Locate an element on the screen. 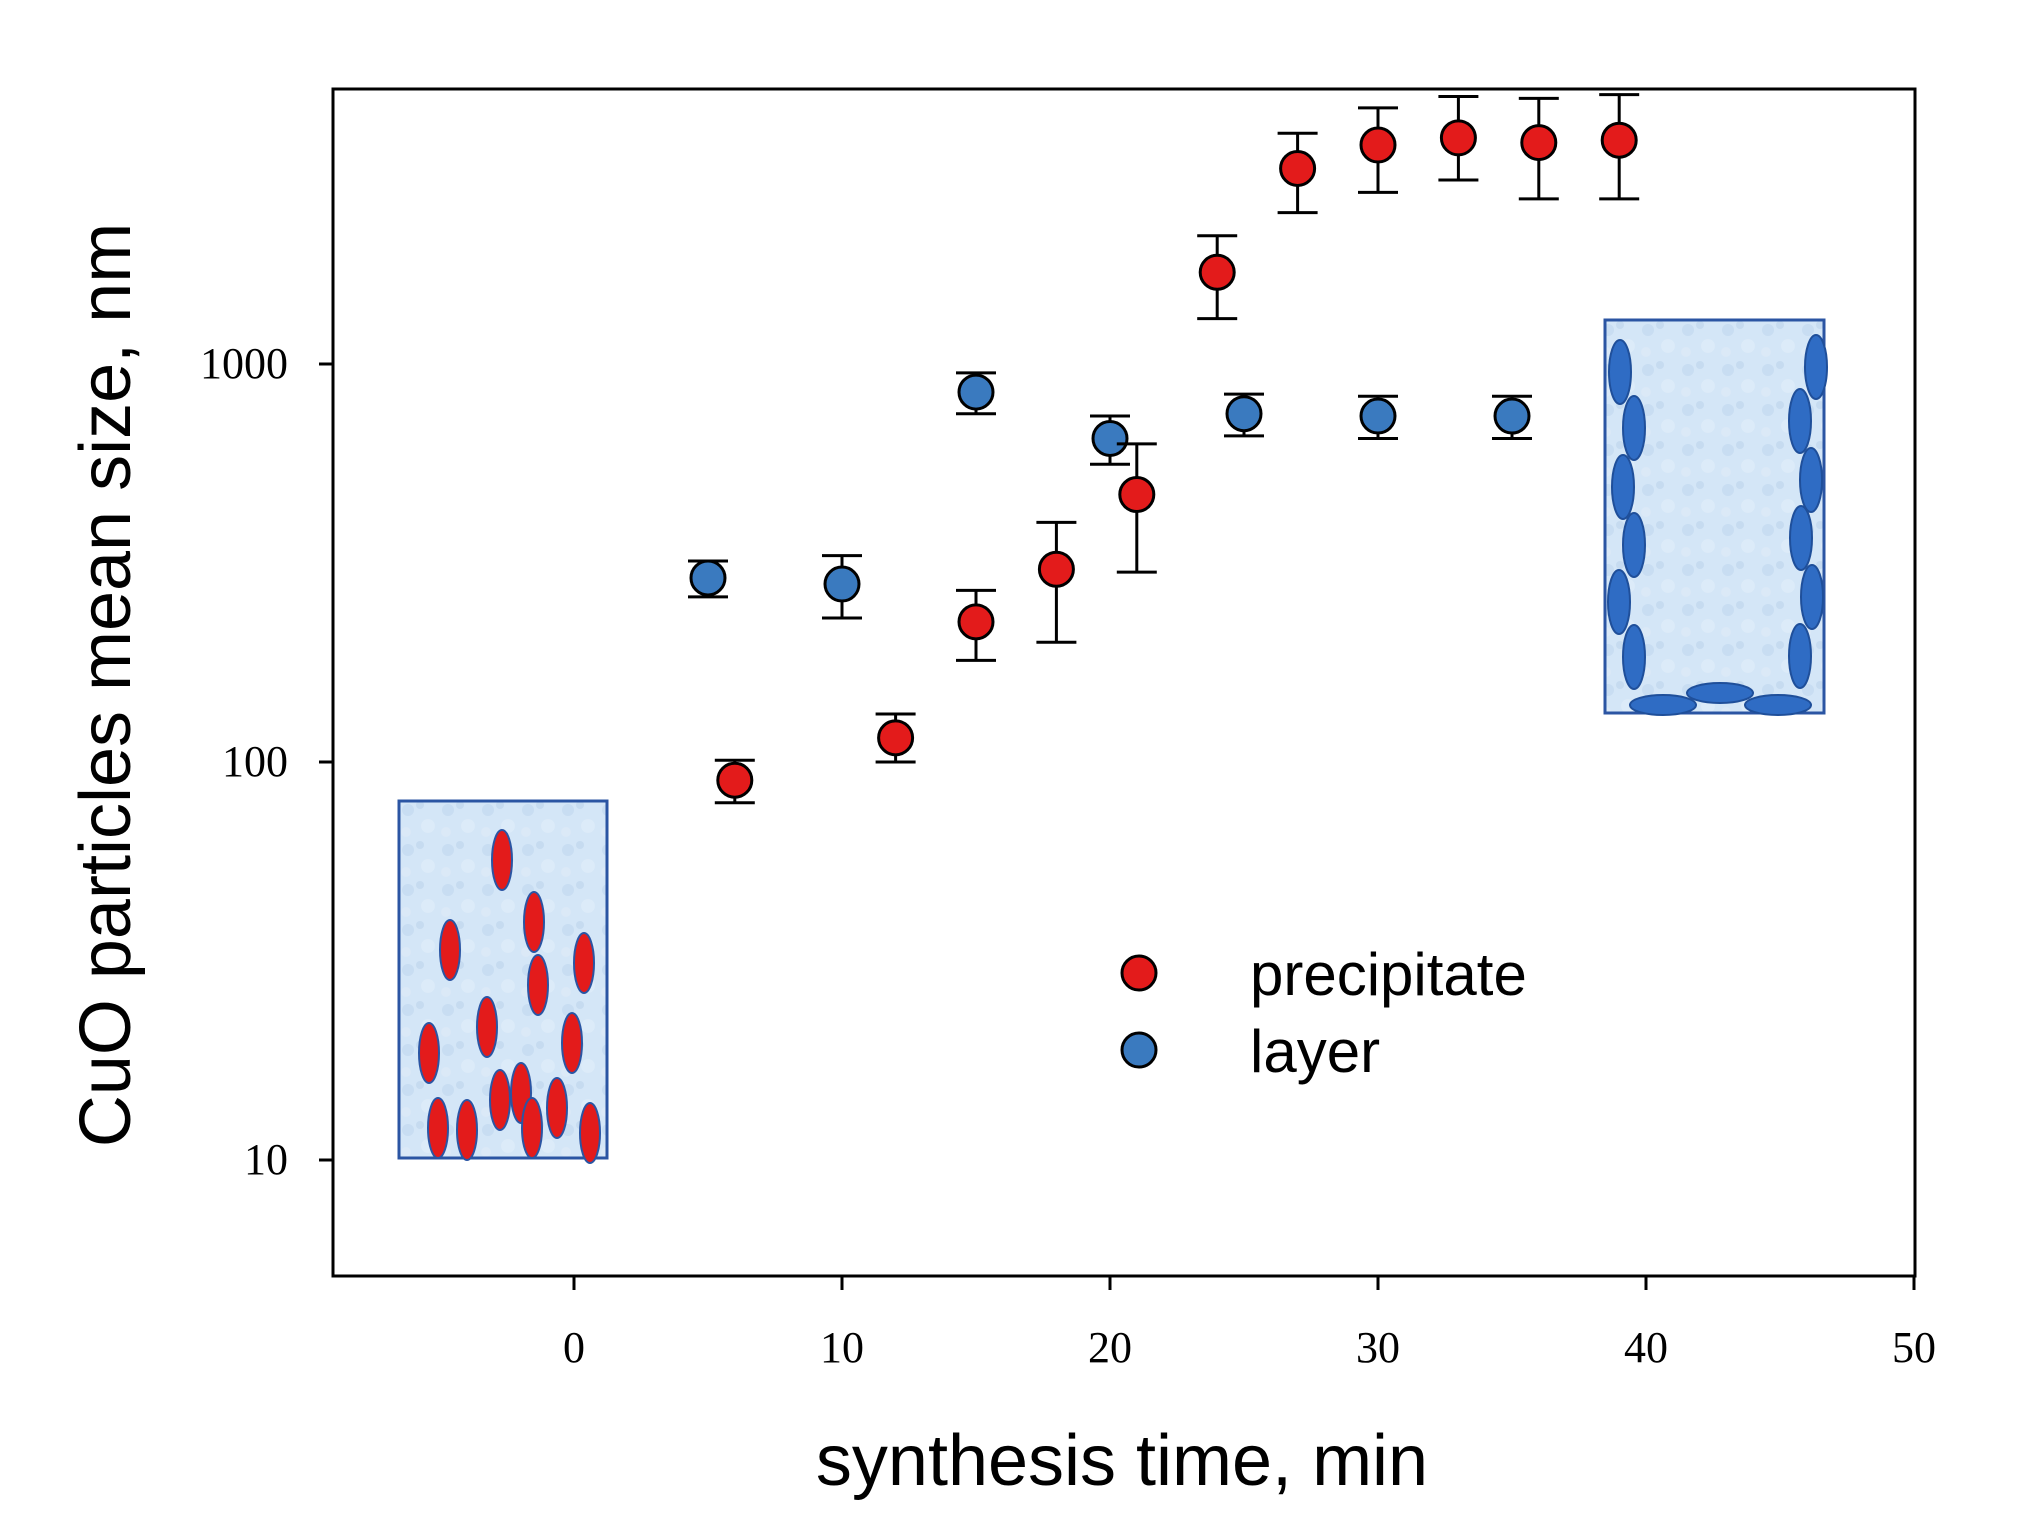 This screenshot has height=1538, width=2018. y-tick-label-10: 10 is located at coordinates (266, 1159).